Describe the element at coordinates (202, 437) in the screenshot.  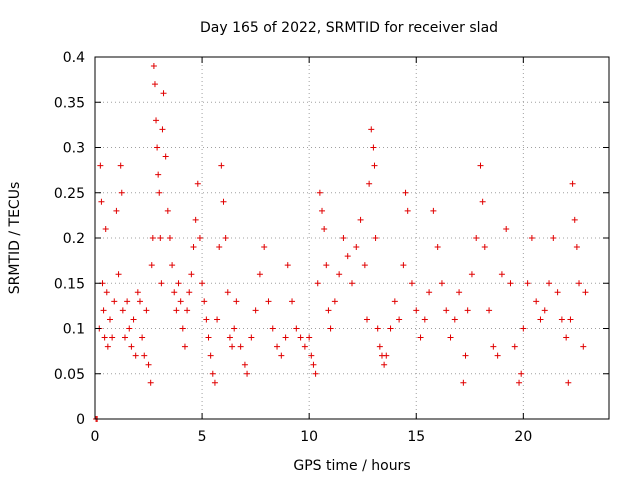
I see `x-tick-label: 5` at that location.